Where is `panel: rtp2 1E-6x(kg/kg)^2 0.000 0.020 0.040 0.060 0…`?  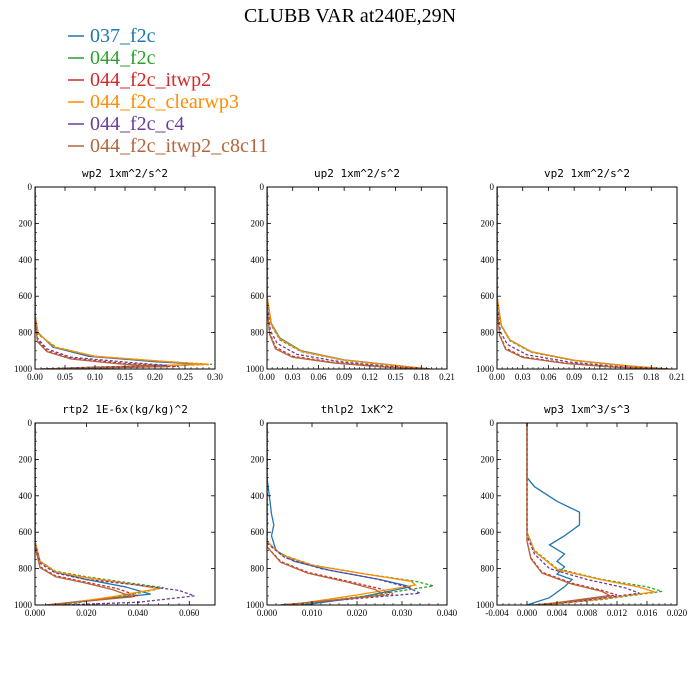
panel: rtp2 1E-6x(kg/kg)^2 0.000 0.020 0.040 0.060 0… is located at coordinates (115, 510).